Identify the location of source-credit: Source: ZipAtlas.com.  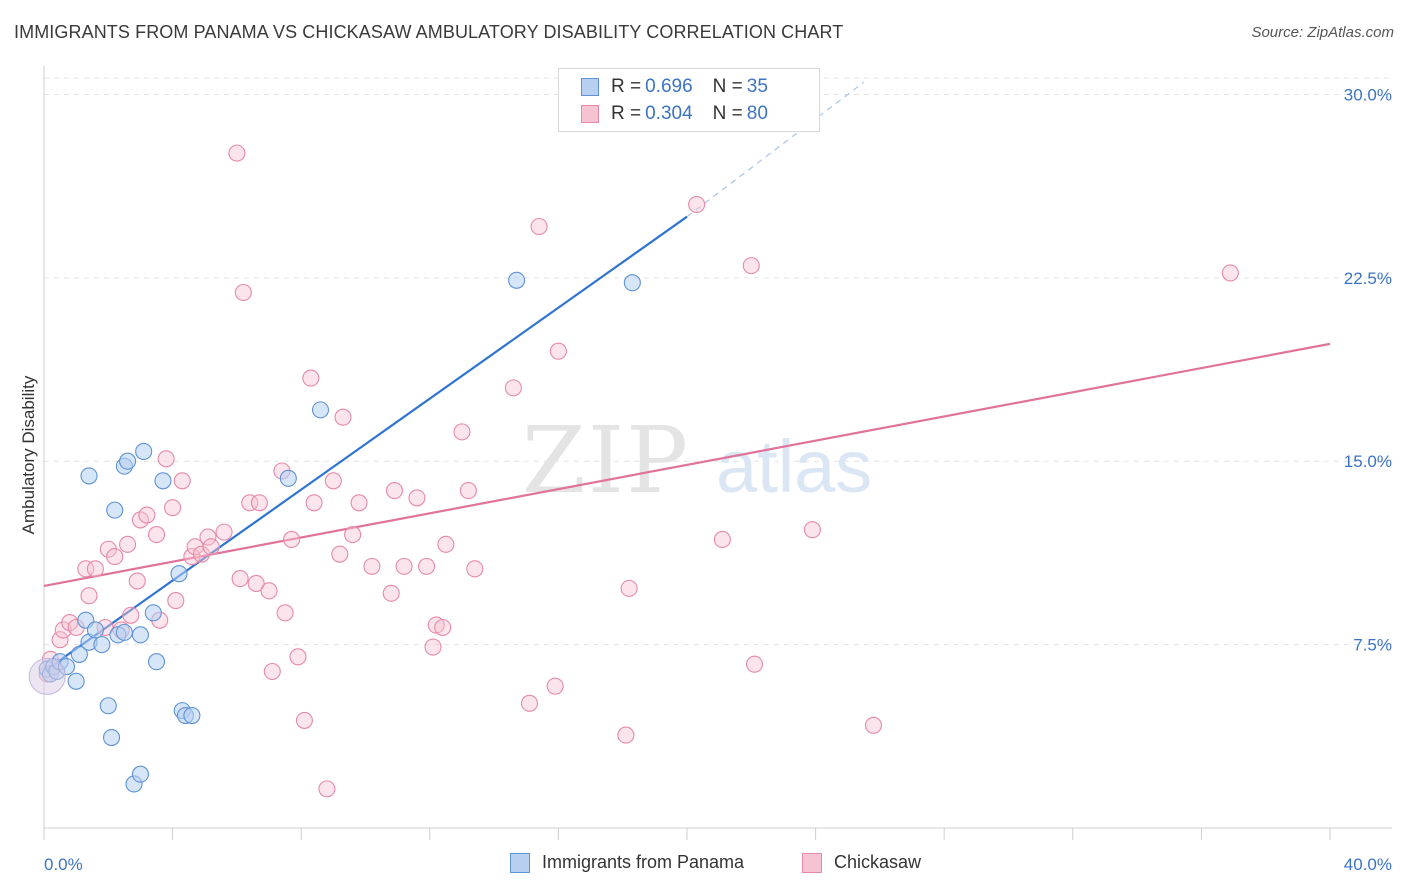
(1322, 32).